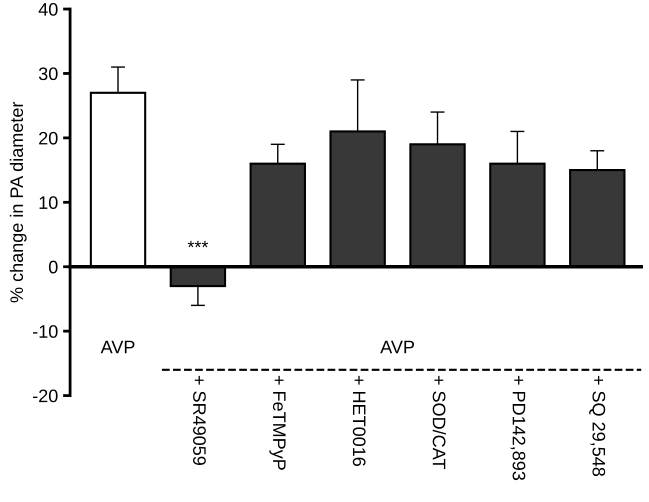  Describe the element at coordinates (439, 423) in the screenshot. I see `x-tick-label: + SOD/CAT` at that location.